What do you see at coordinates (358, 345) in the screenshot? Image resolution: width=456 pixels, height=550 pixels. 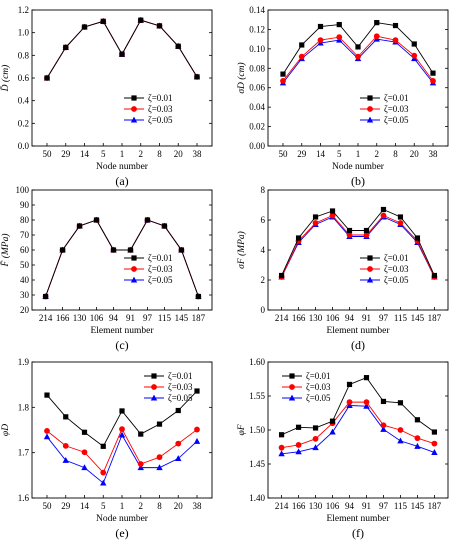 I see `panel-label: (d)` at bounding box center [358, 345].